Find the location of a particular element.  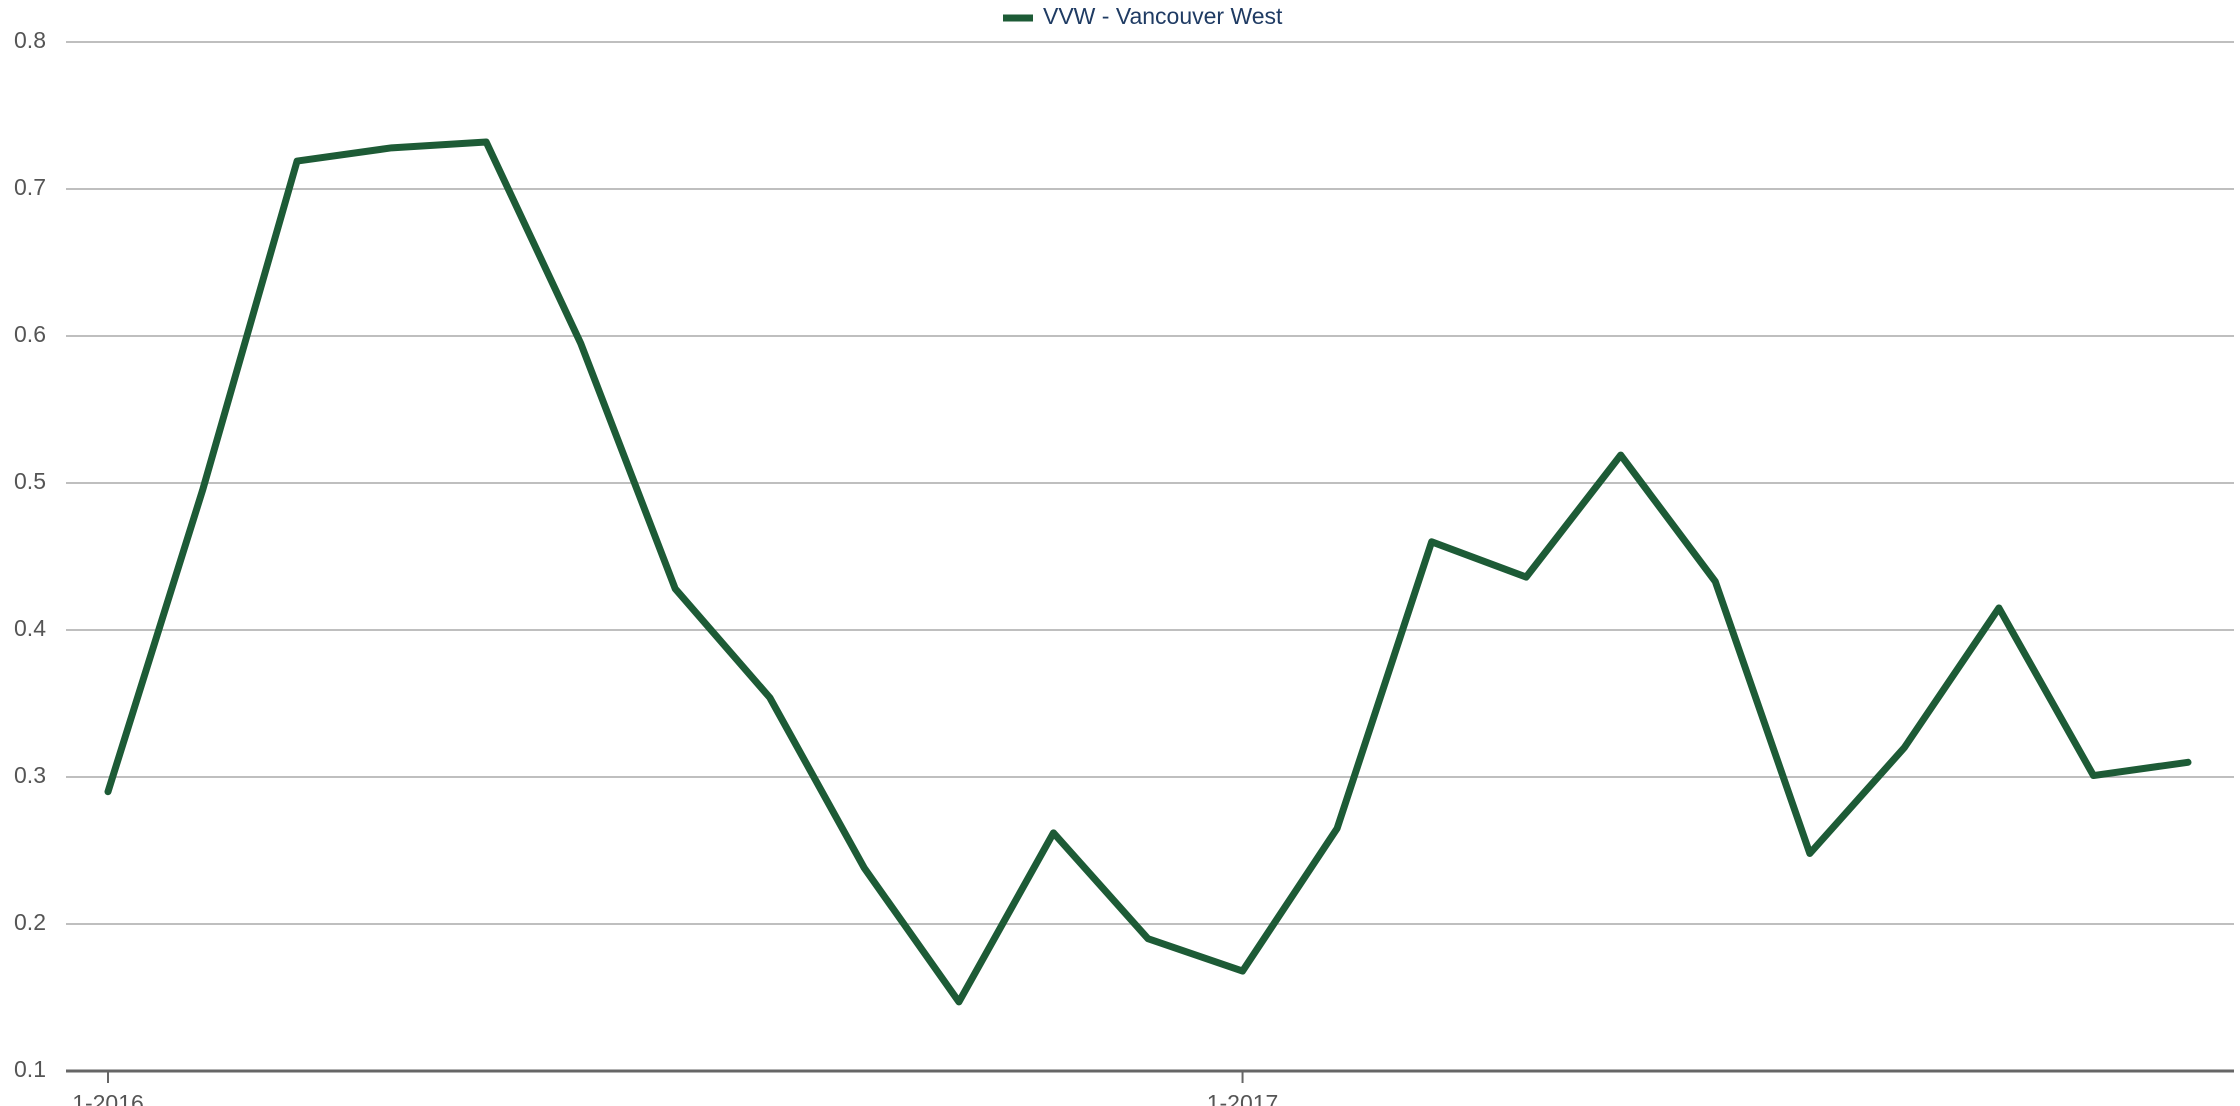

legend-label: VVW - Vancouver West is located at coordinates (1163, 16).